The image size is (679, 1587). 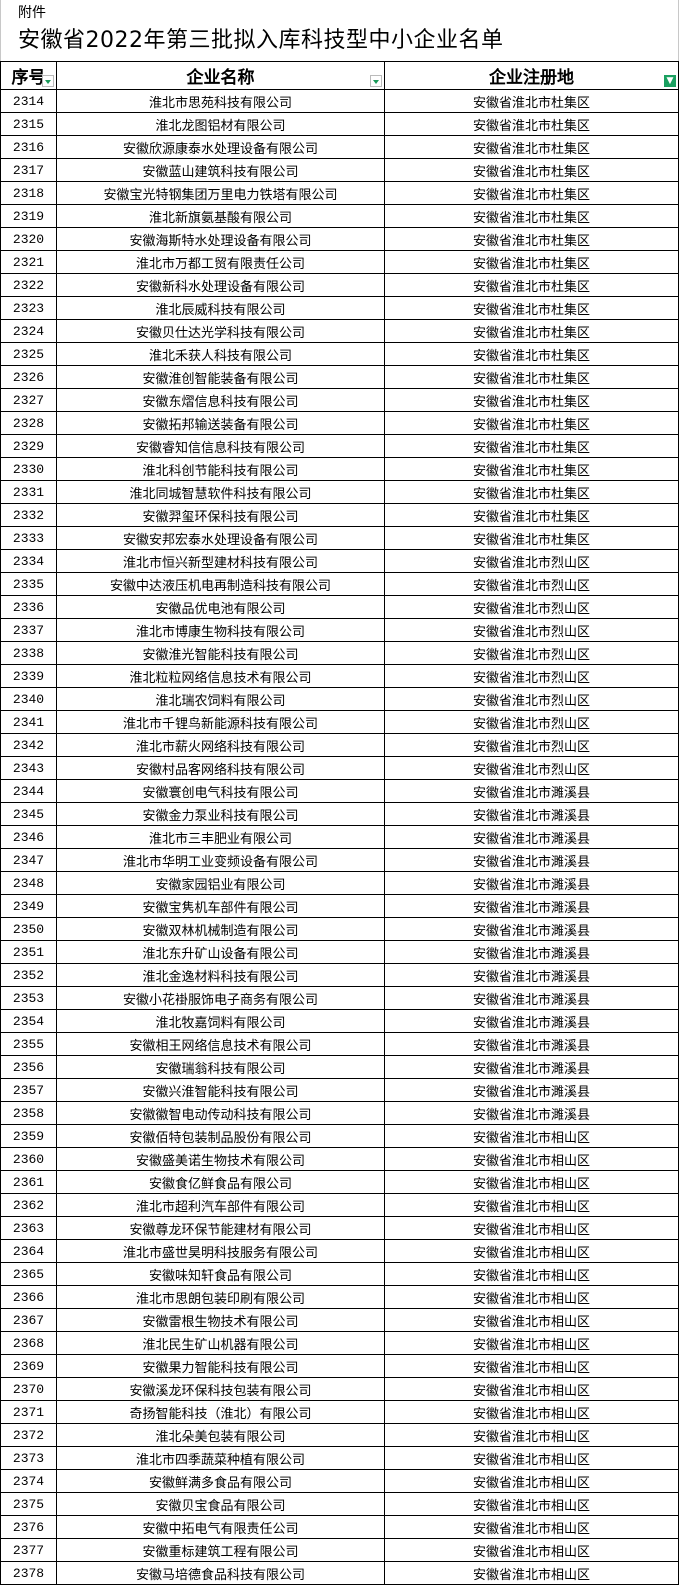 What do you see at coordinates (220, 653) in the screenshot?
I see `cell-company-name: 安徽淮光智能科技有限公司` at bounding box center [220, 653].